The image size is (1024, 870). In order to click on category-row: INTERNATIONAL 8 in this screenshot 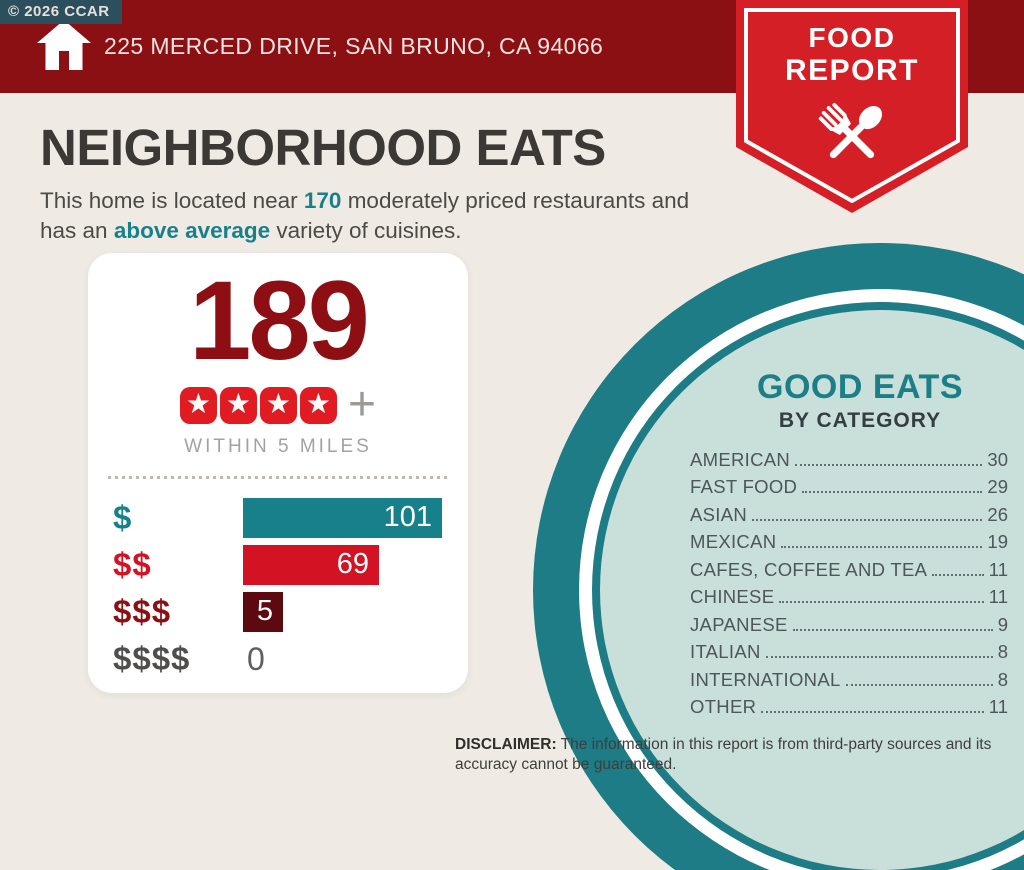, I will do `click(849, 677)`.